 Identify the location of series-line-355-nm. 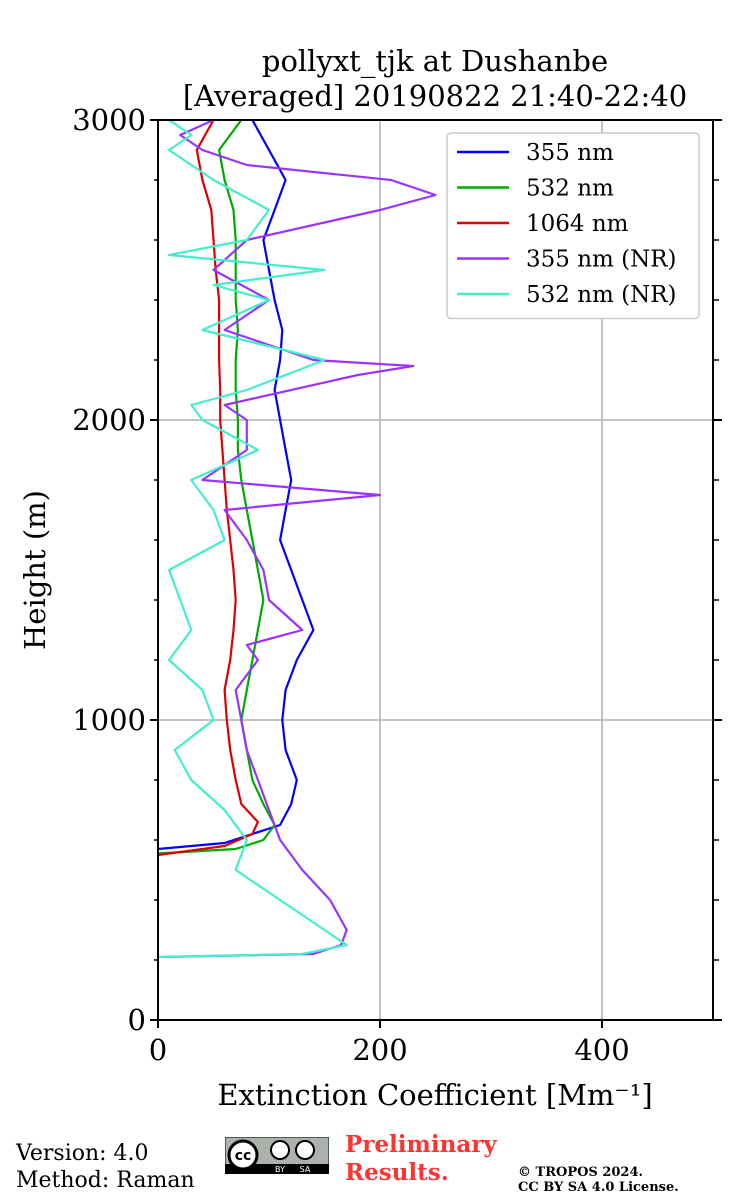
(236, 485).